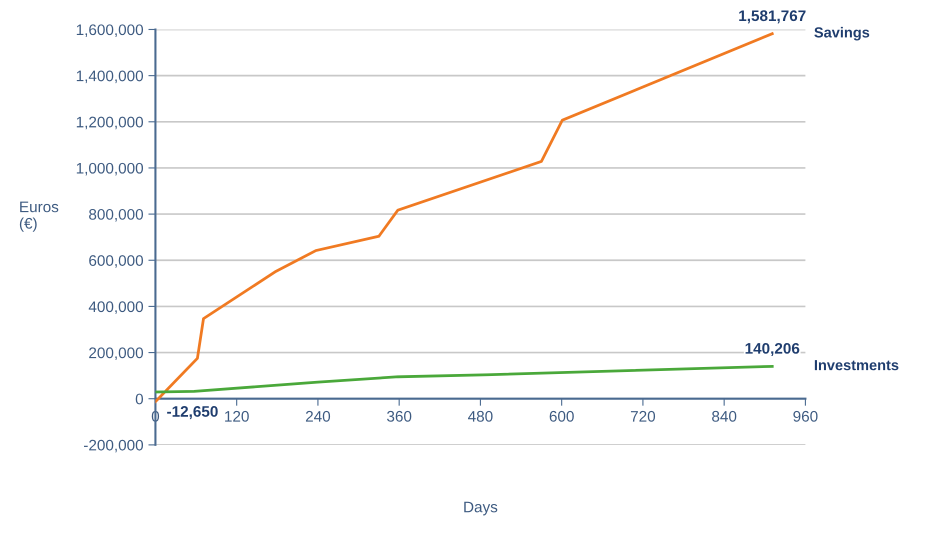  What do you see at coordinates (237, 416) in the screenshot?
I see `x-tick-label: 120` at bounding box center [237, 416].